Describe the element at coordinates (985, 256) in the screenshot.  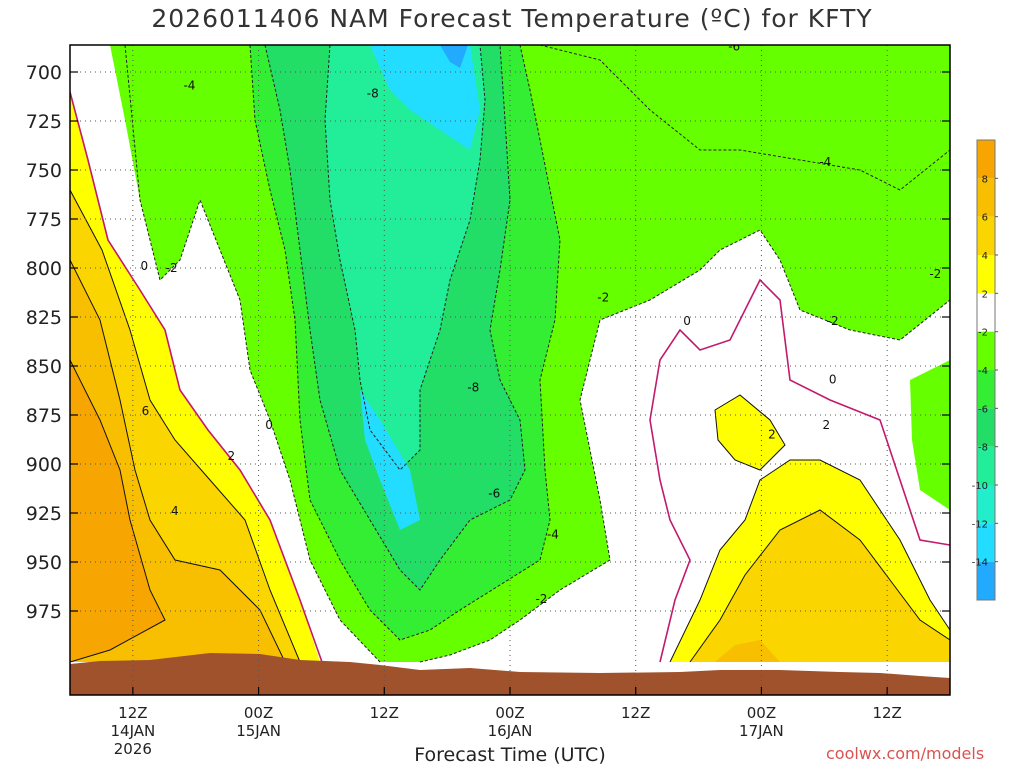
I see `colorbar-label: 4` at that location.